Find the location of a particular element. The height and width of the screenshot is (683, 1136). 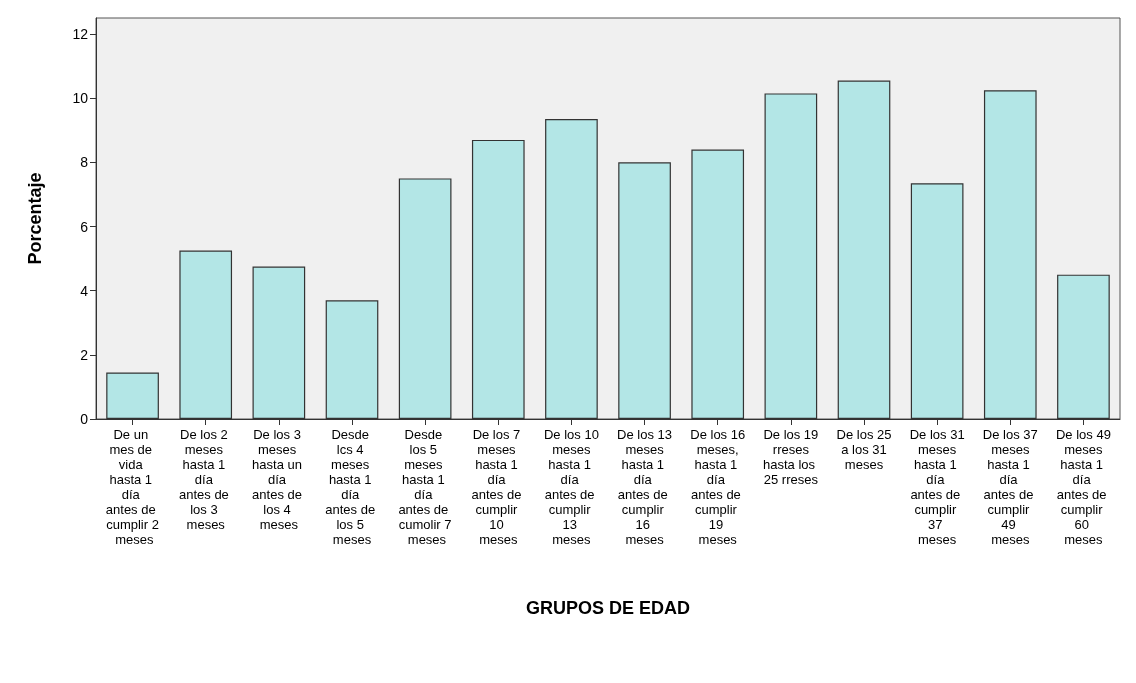

x-tick-label: De los 7 meses hasta 1 día antes de cumplir 10 meses is located at coordinates (498, 487).